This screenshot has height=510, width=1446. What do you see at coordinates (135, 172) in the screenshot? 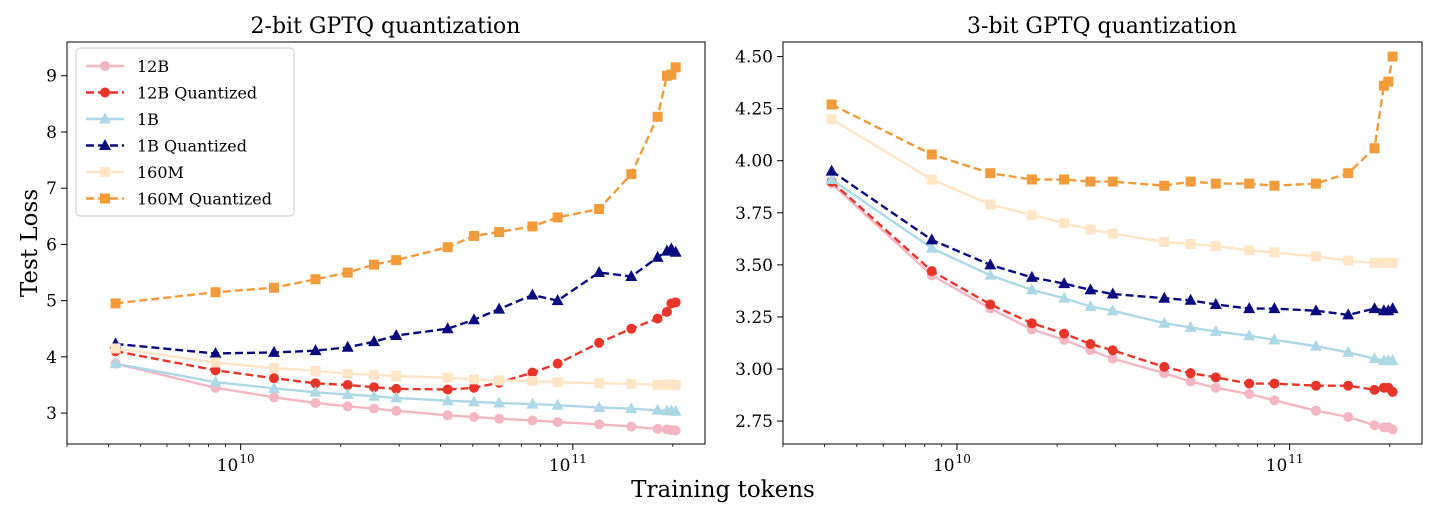
I see `legend-item: 160M` at bounding box center [135, 172].